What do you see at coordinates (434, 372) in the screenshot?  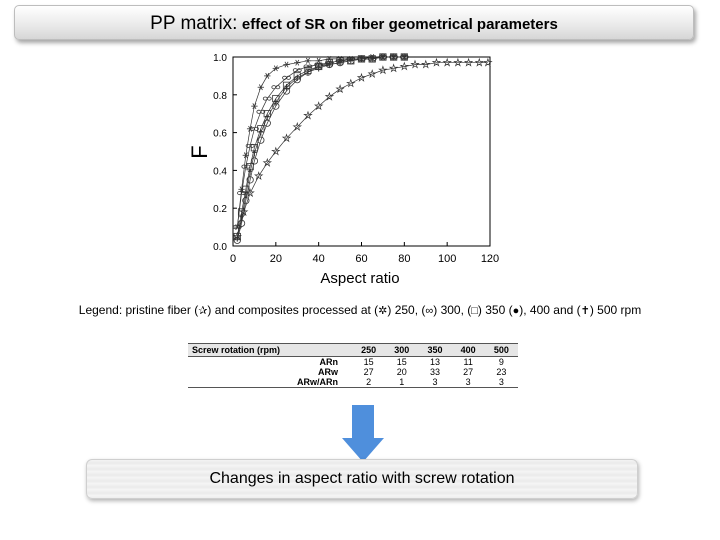 I see `table-cell: 33` at bounding box center [434, 372].